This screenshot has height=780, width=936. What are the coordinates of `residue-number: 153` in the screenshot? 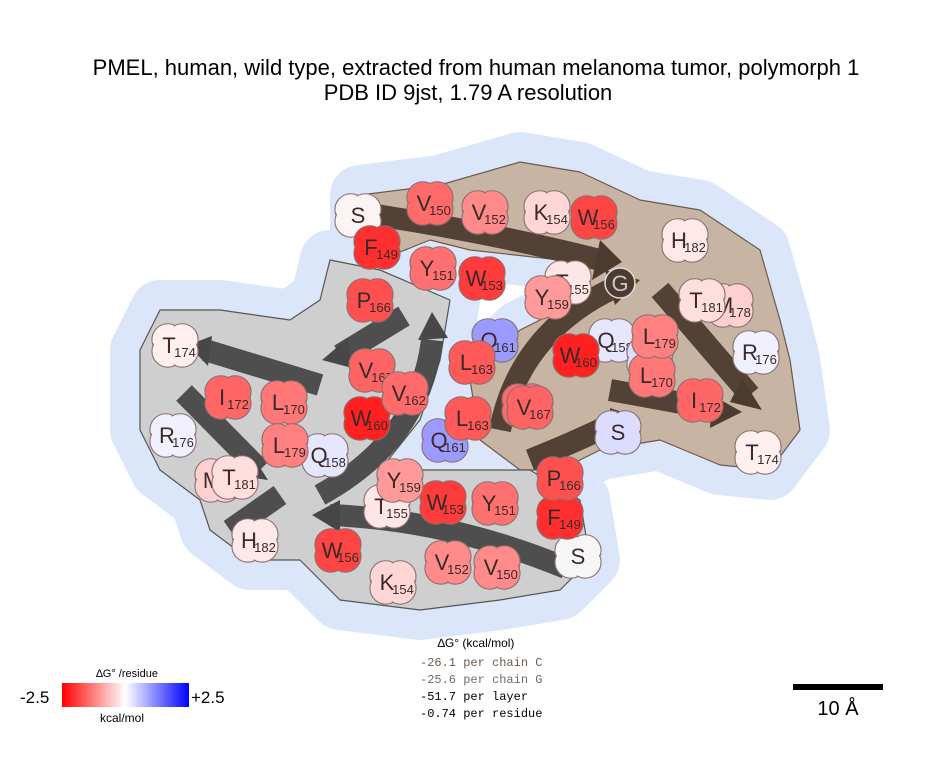 It's located at (492, 285).